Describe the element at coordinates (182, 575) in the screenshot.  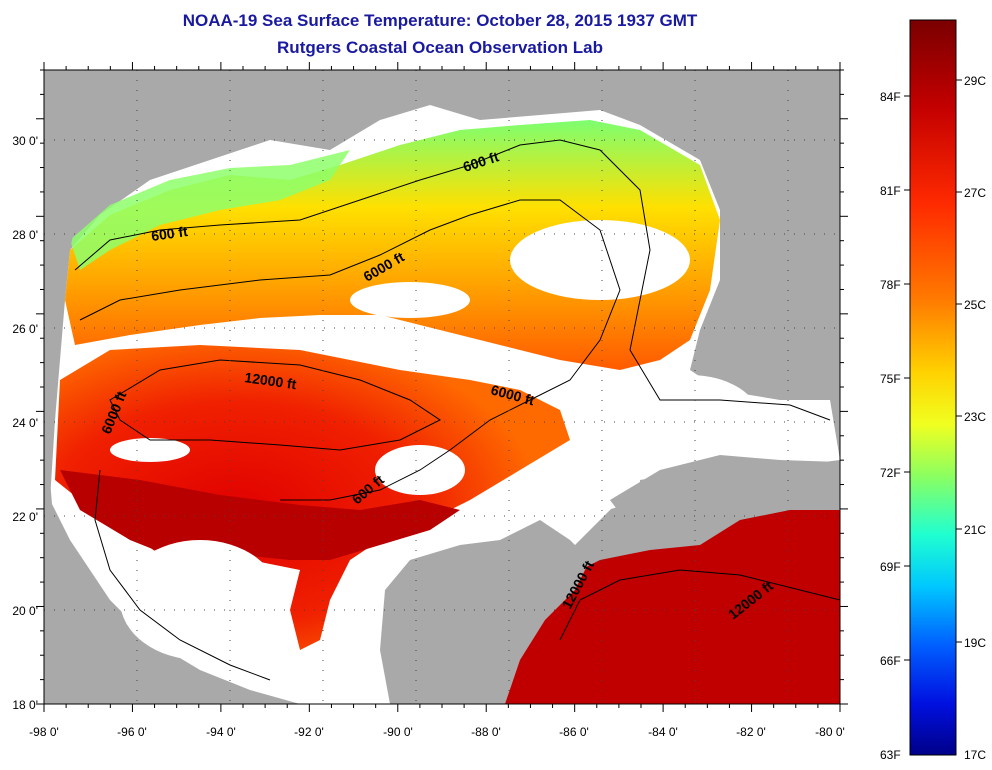
I see `contour-west-shelf` at that location.